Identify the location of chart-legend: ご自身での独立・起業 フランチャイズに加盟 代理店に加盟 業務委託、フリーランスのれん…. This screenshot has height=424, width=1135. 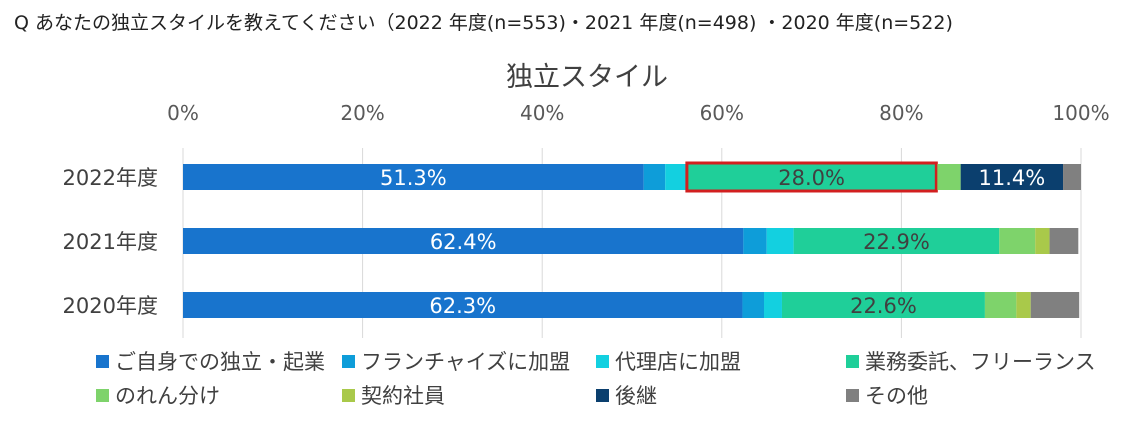
(596, 381).